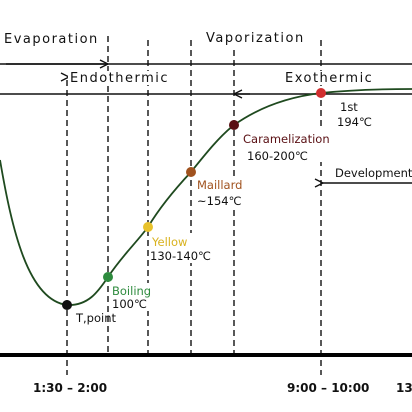 This screenshot has width=412, height=412. Describe the element at coordinates (321, 93) in the screenshot. I see `stage-point-first-crack` at that location.